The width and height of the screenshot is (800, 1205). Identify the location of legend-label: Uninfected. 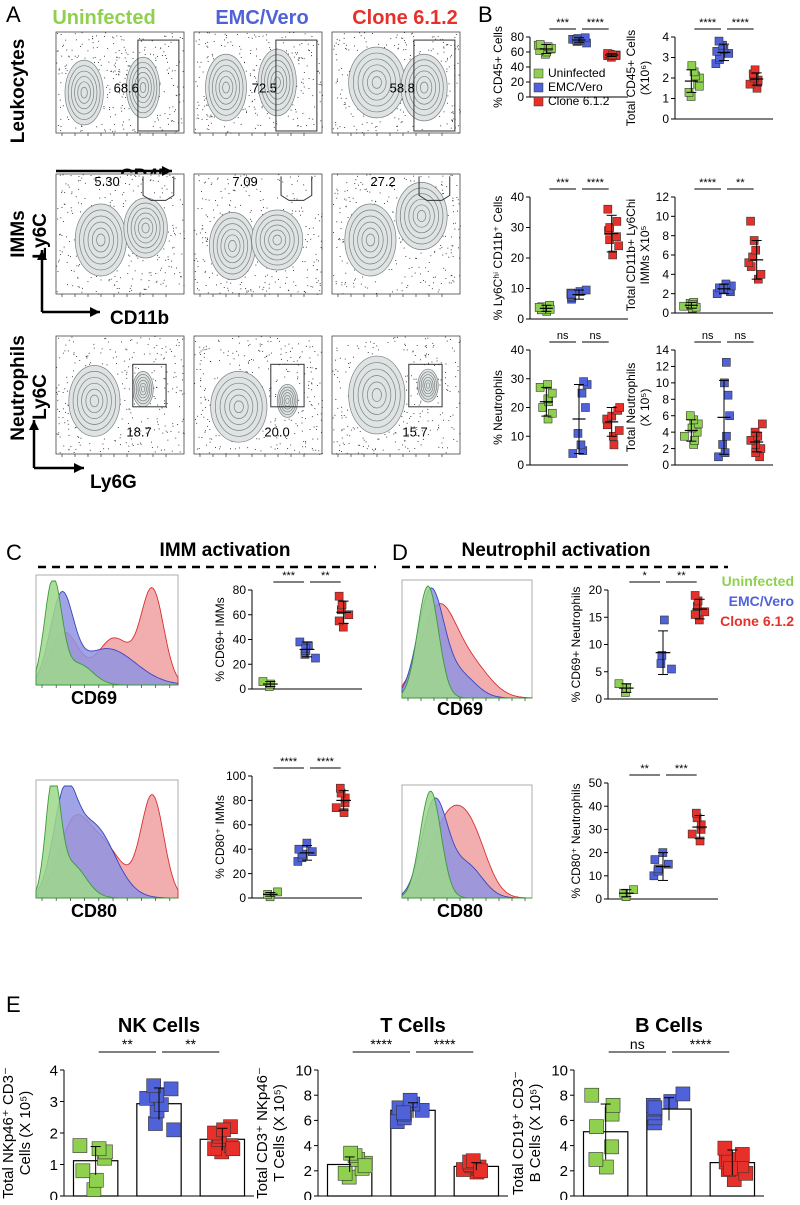
(576, 73).